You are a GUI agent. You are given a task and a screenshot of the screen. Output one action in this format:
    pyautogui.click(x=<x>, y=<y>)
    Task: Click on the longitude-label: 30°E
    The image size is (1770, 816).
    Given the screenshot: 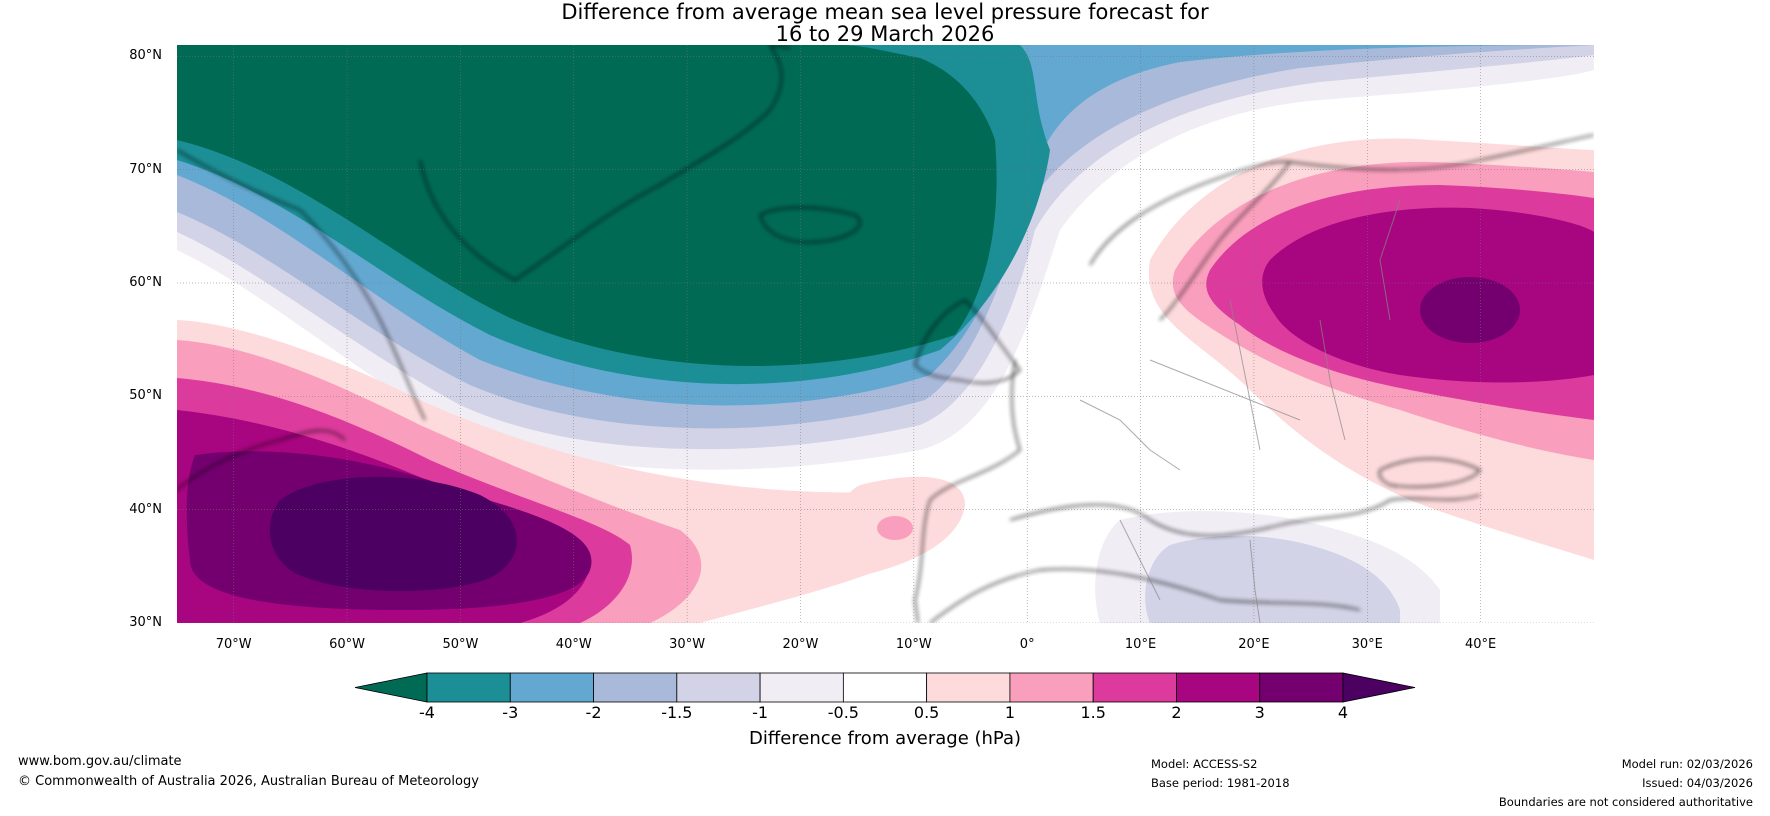 What is the action you would take?
    pyautogui.click(x=1367, y=644)
    